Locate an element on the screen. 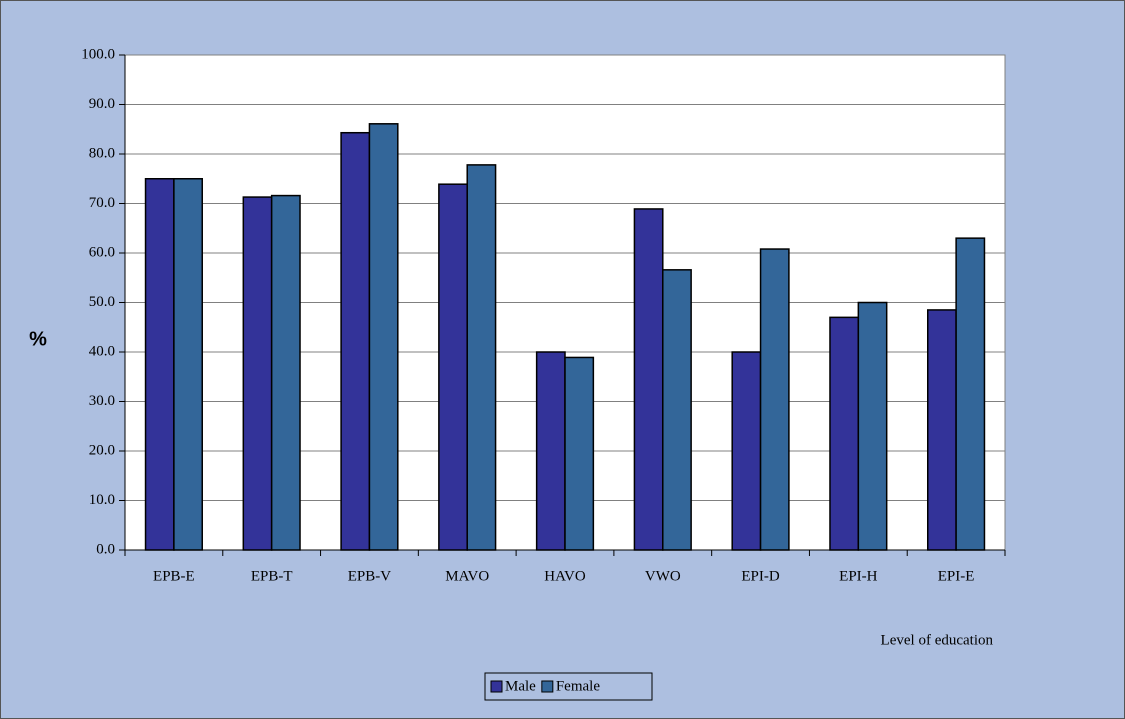  y-tick-label: 50.0 is located at coordinates (102, 302).